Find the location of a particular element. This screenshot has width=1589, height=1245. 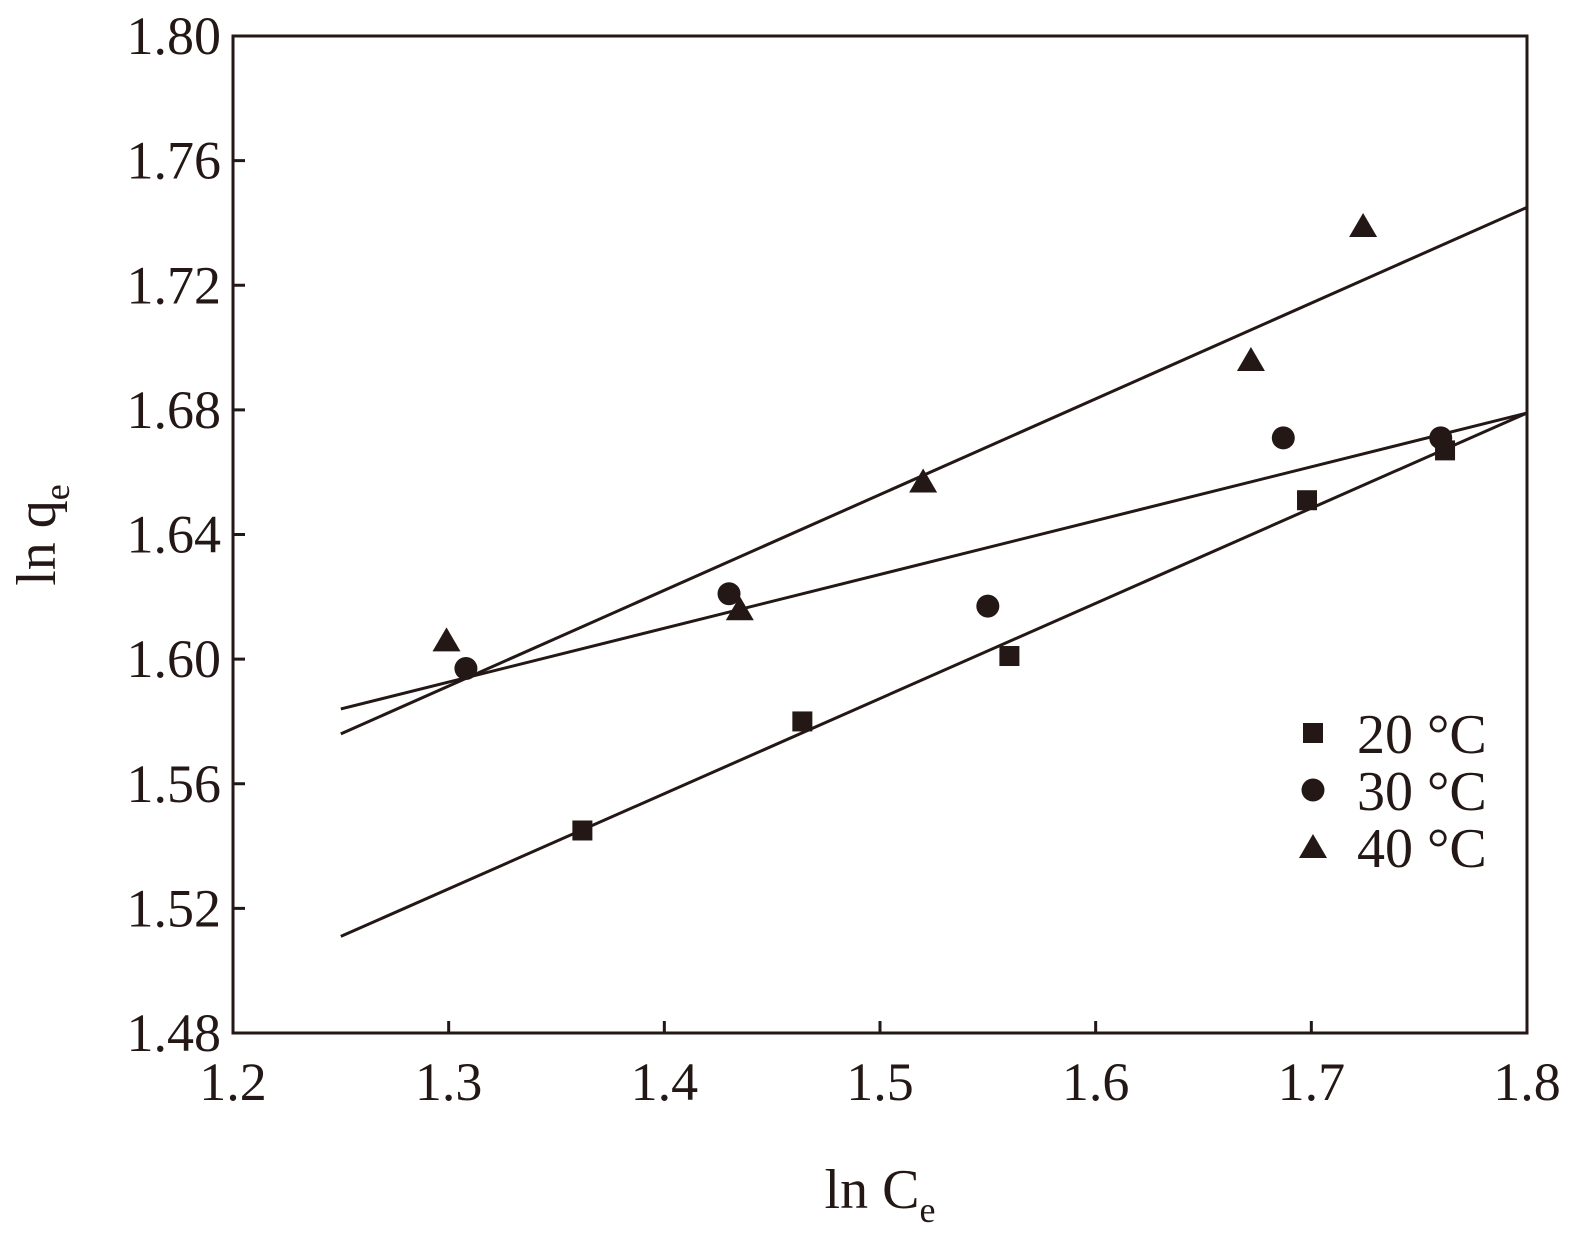

y-axis-label: ln qe is located at coordinates (41, 535).